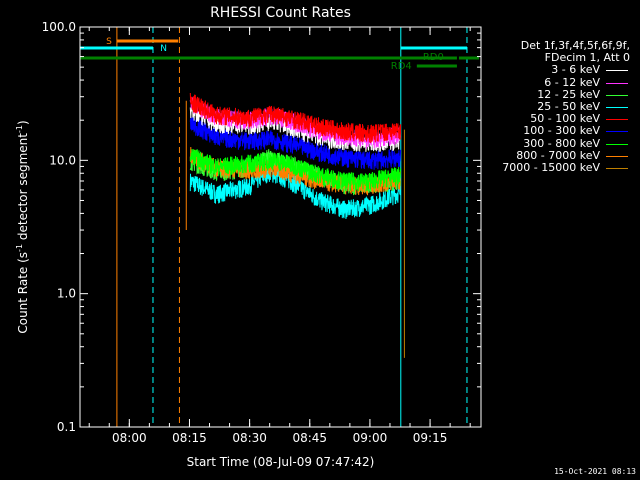 Image resolution: width=640 pixels, height=480 pixels. Describe the element at coordinates (572, 82) in the screenshot. I see `legend-label: 6 - 12 keV` at that location.